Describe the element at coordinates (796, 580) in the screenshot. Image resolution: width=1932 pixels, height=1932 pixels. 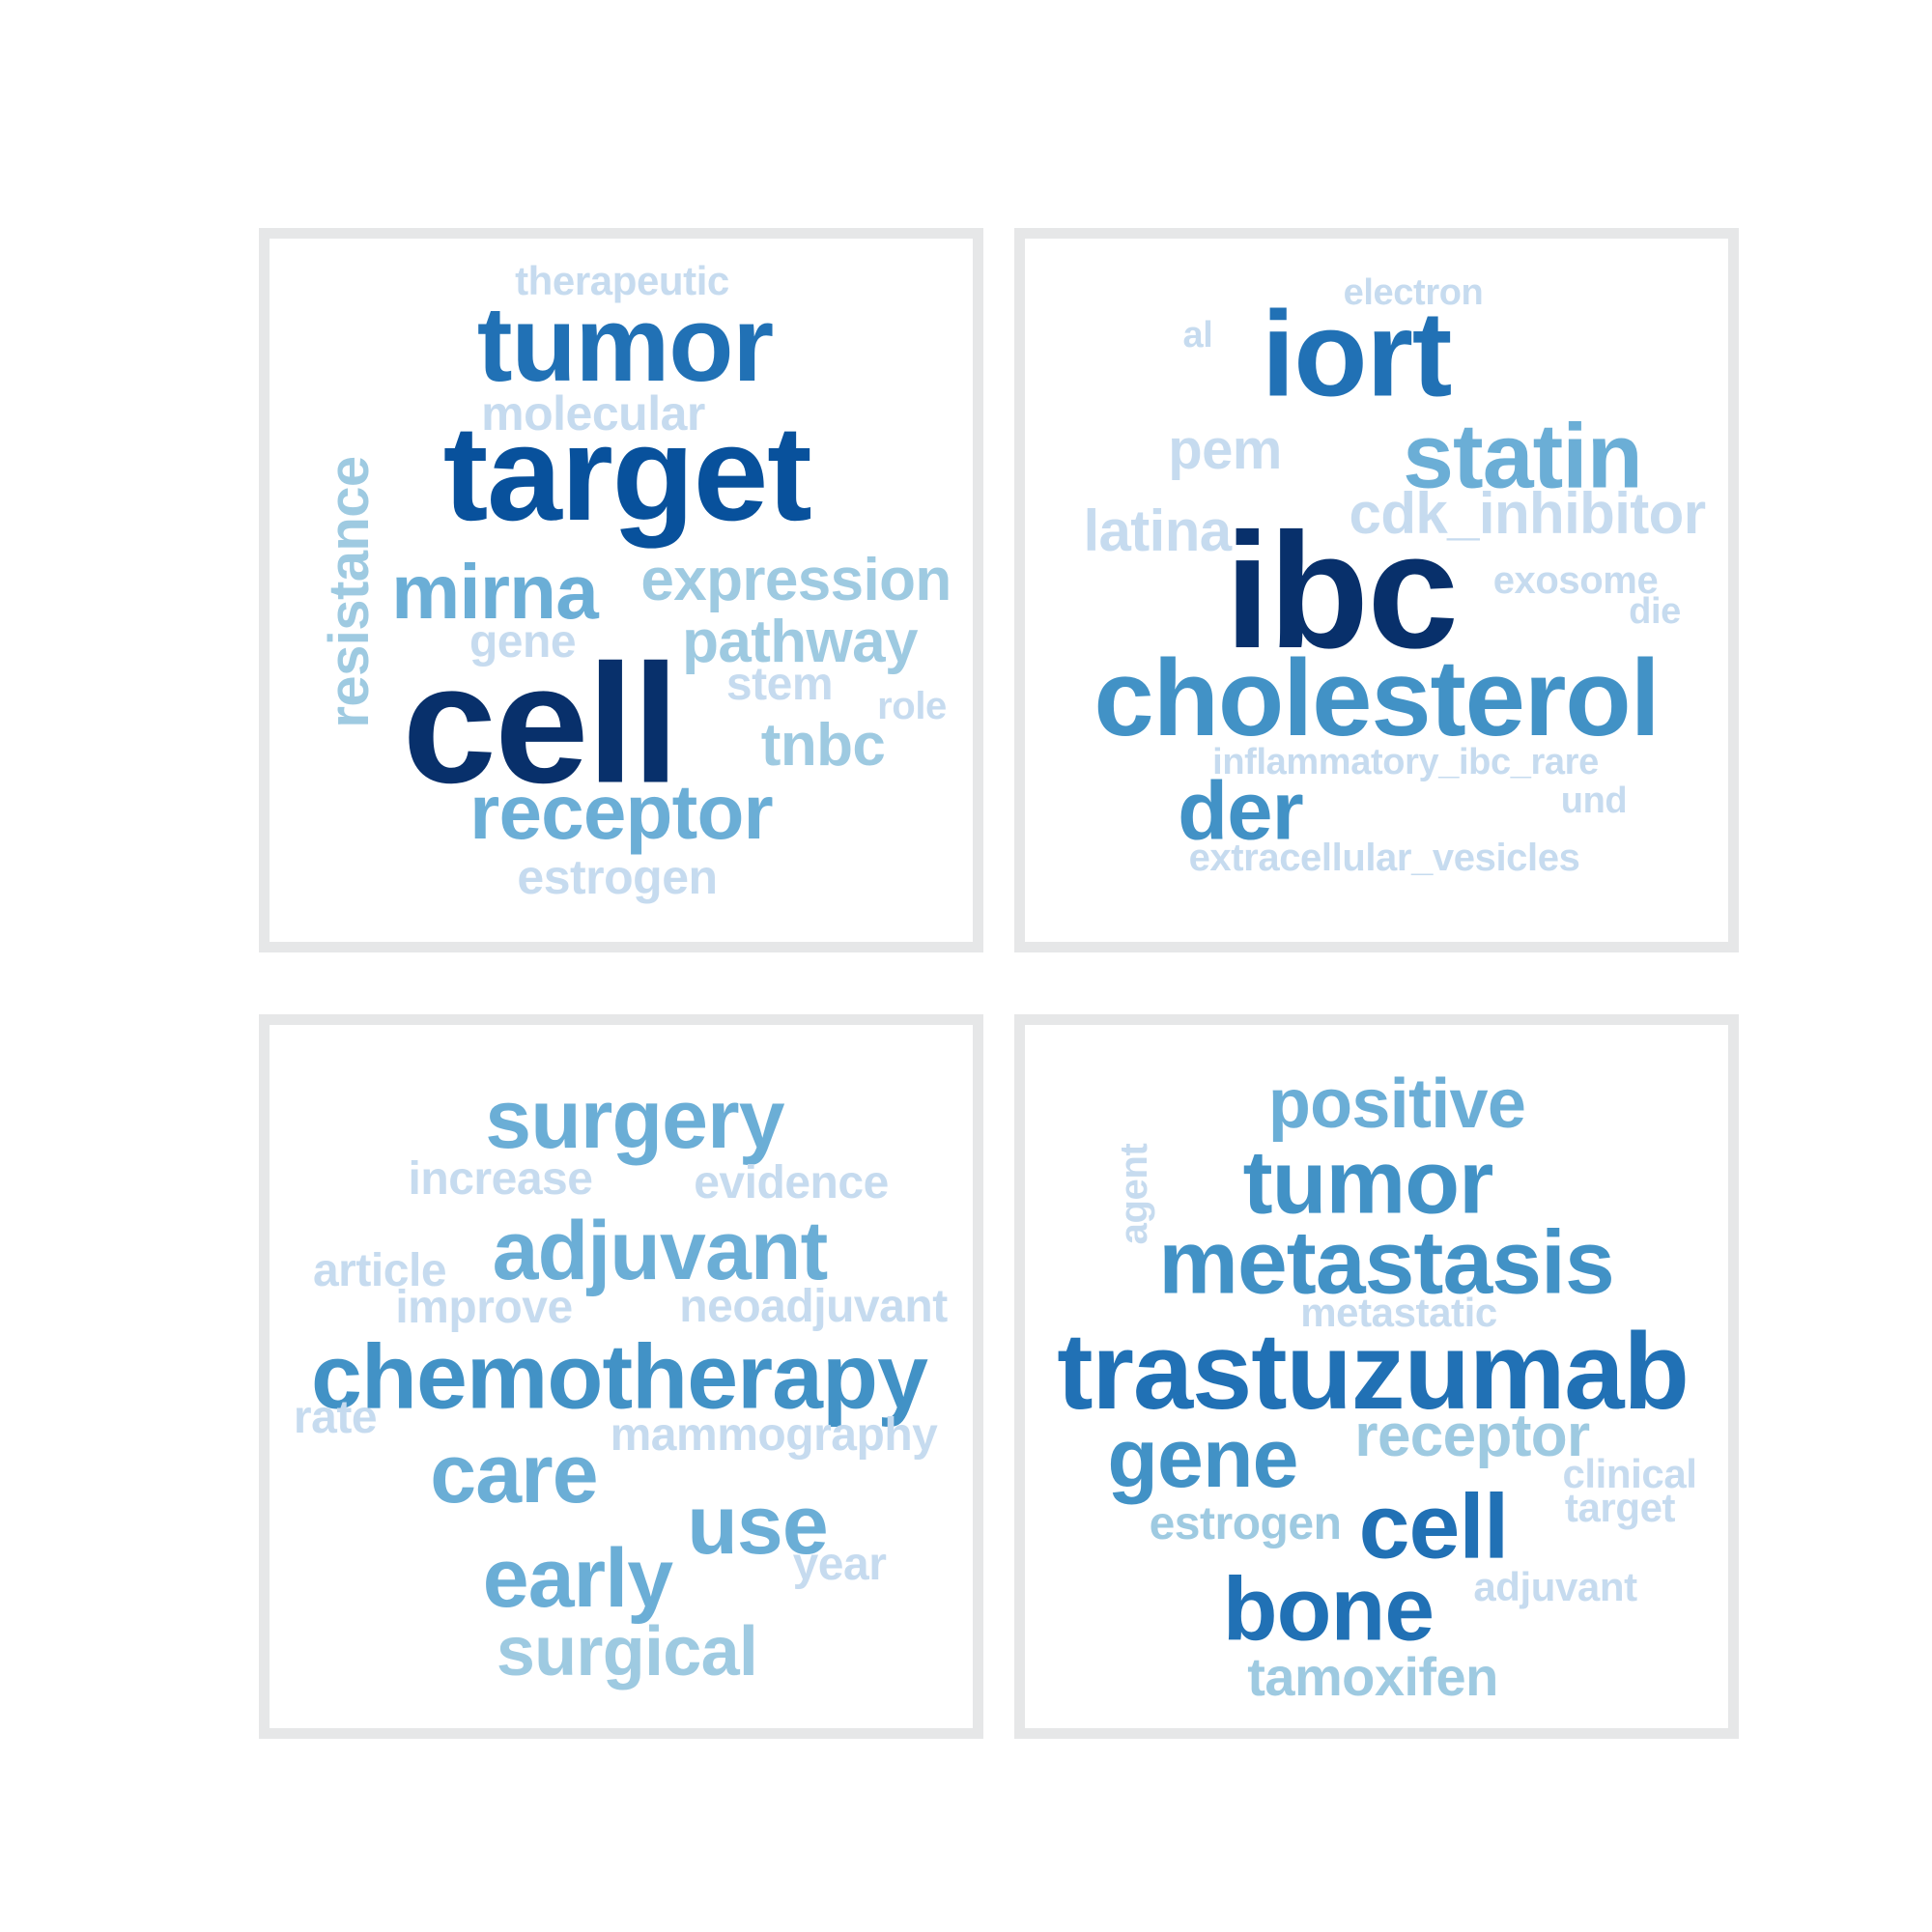
I see `word: expression` at that location.